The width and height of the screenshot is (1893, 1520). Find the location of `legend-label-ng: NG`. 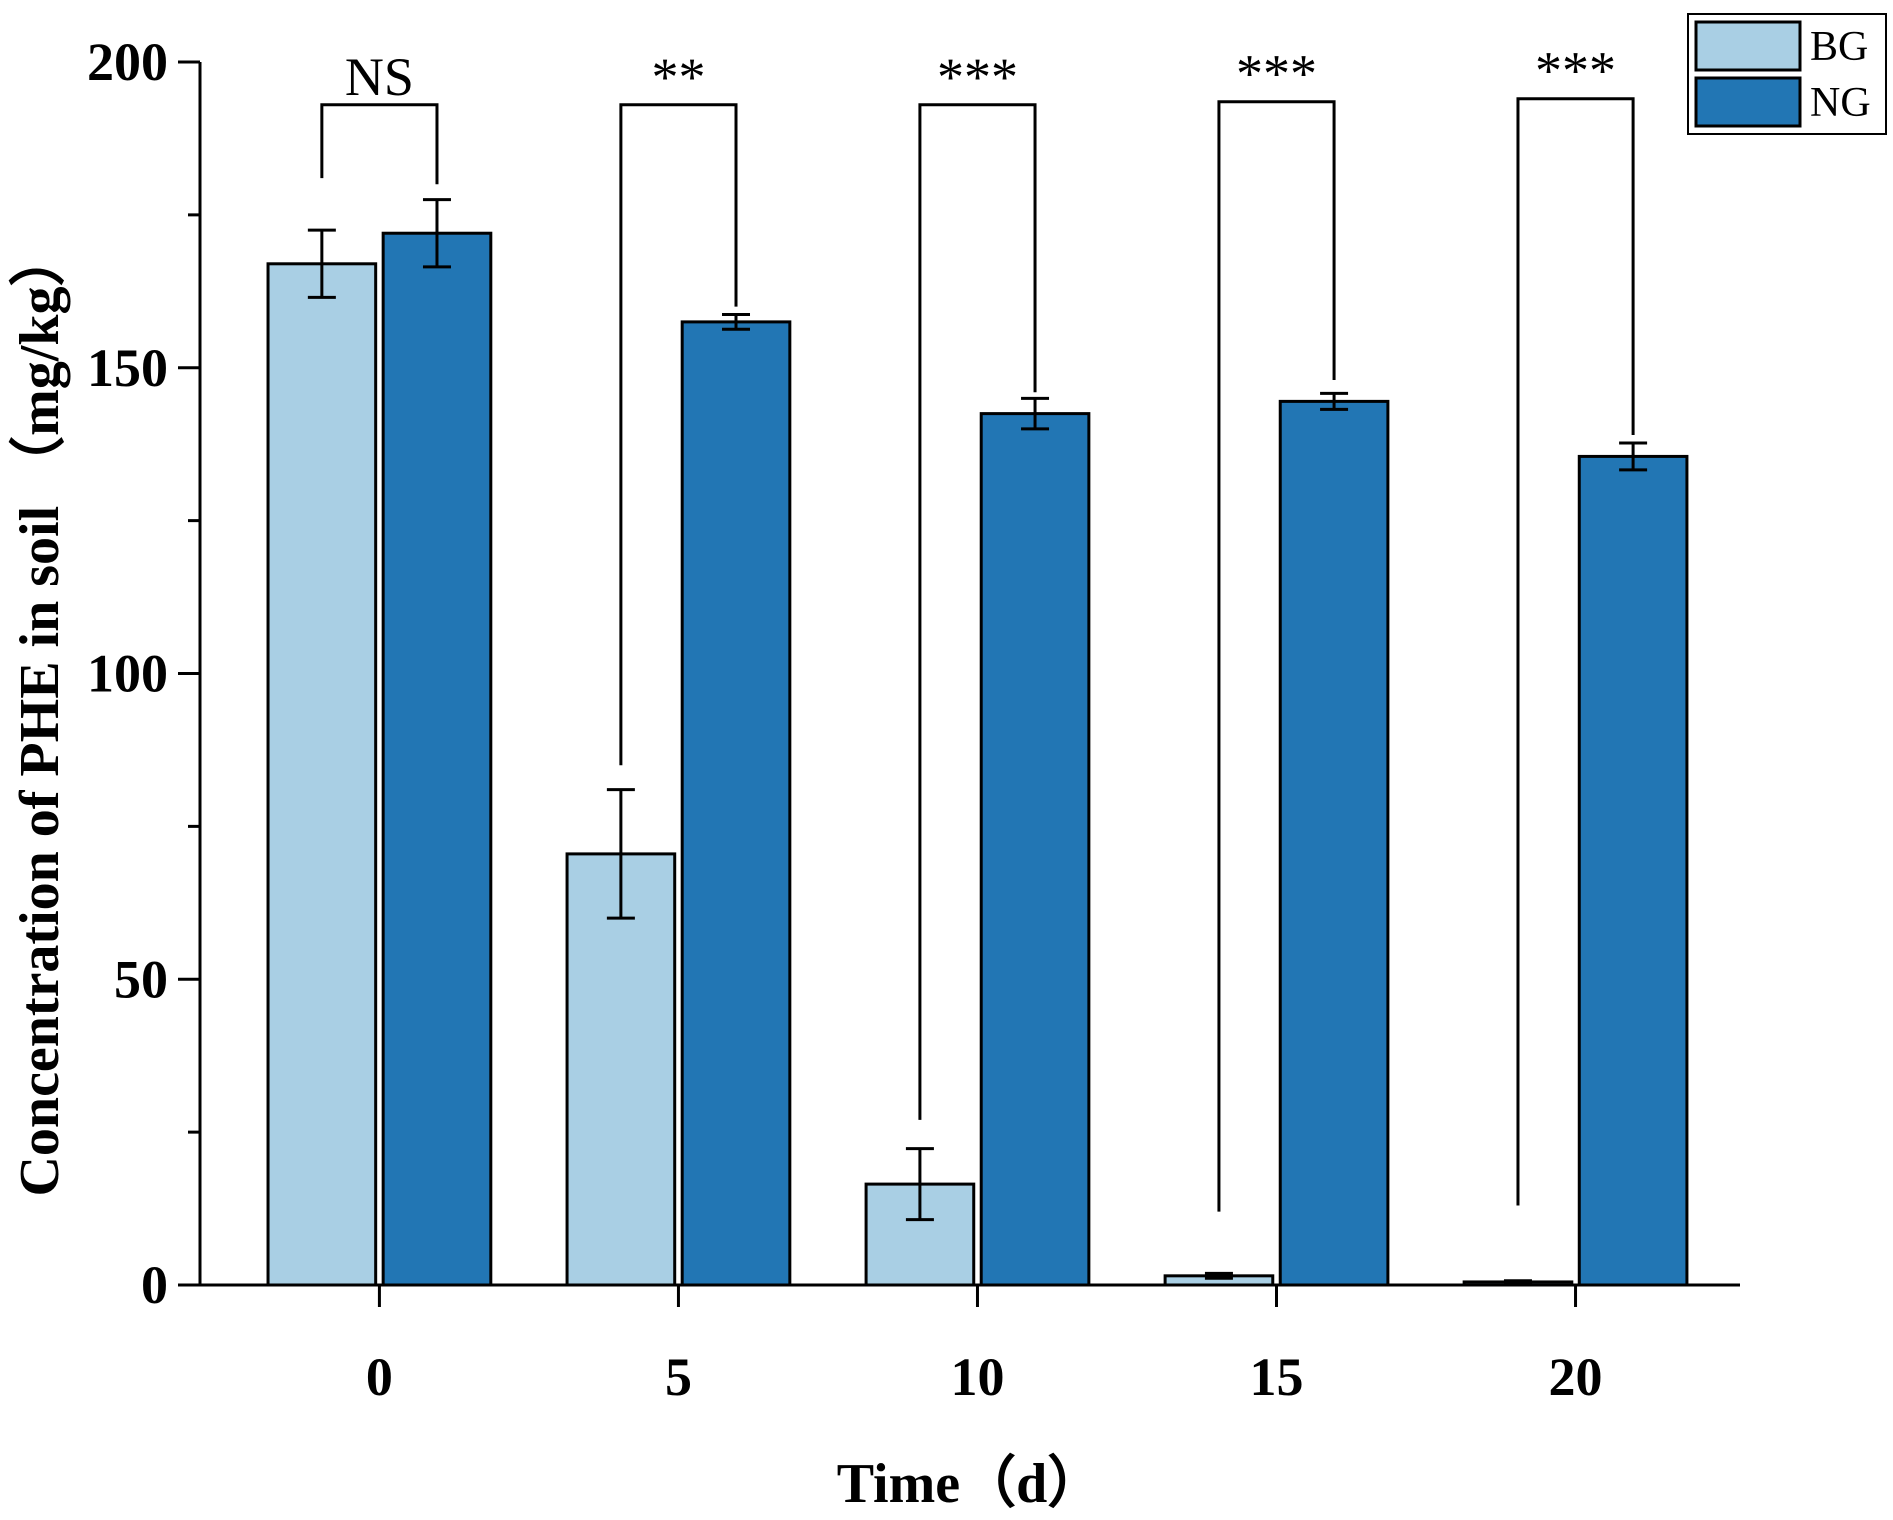

legend-label-ng: NG is located at coordinates (1840, 103).